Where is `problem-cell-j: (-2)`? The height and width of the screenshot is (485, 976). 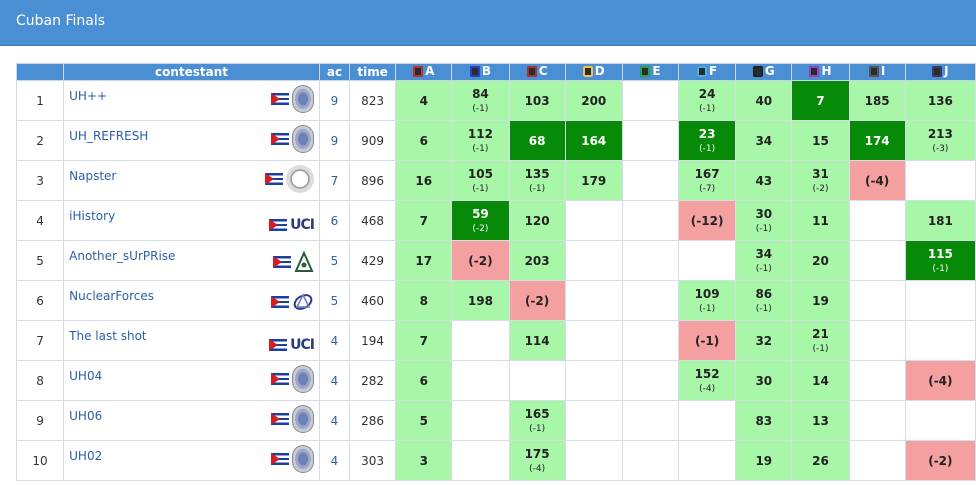 problem-cell-j: (-2) is located at coordinates (940, 460).